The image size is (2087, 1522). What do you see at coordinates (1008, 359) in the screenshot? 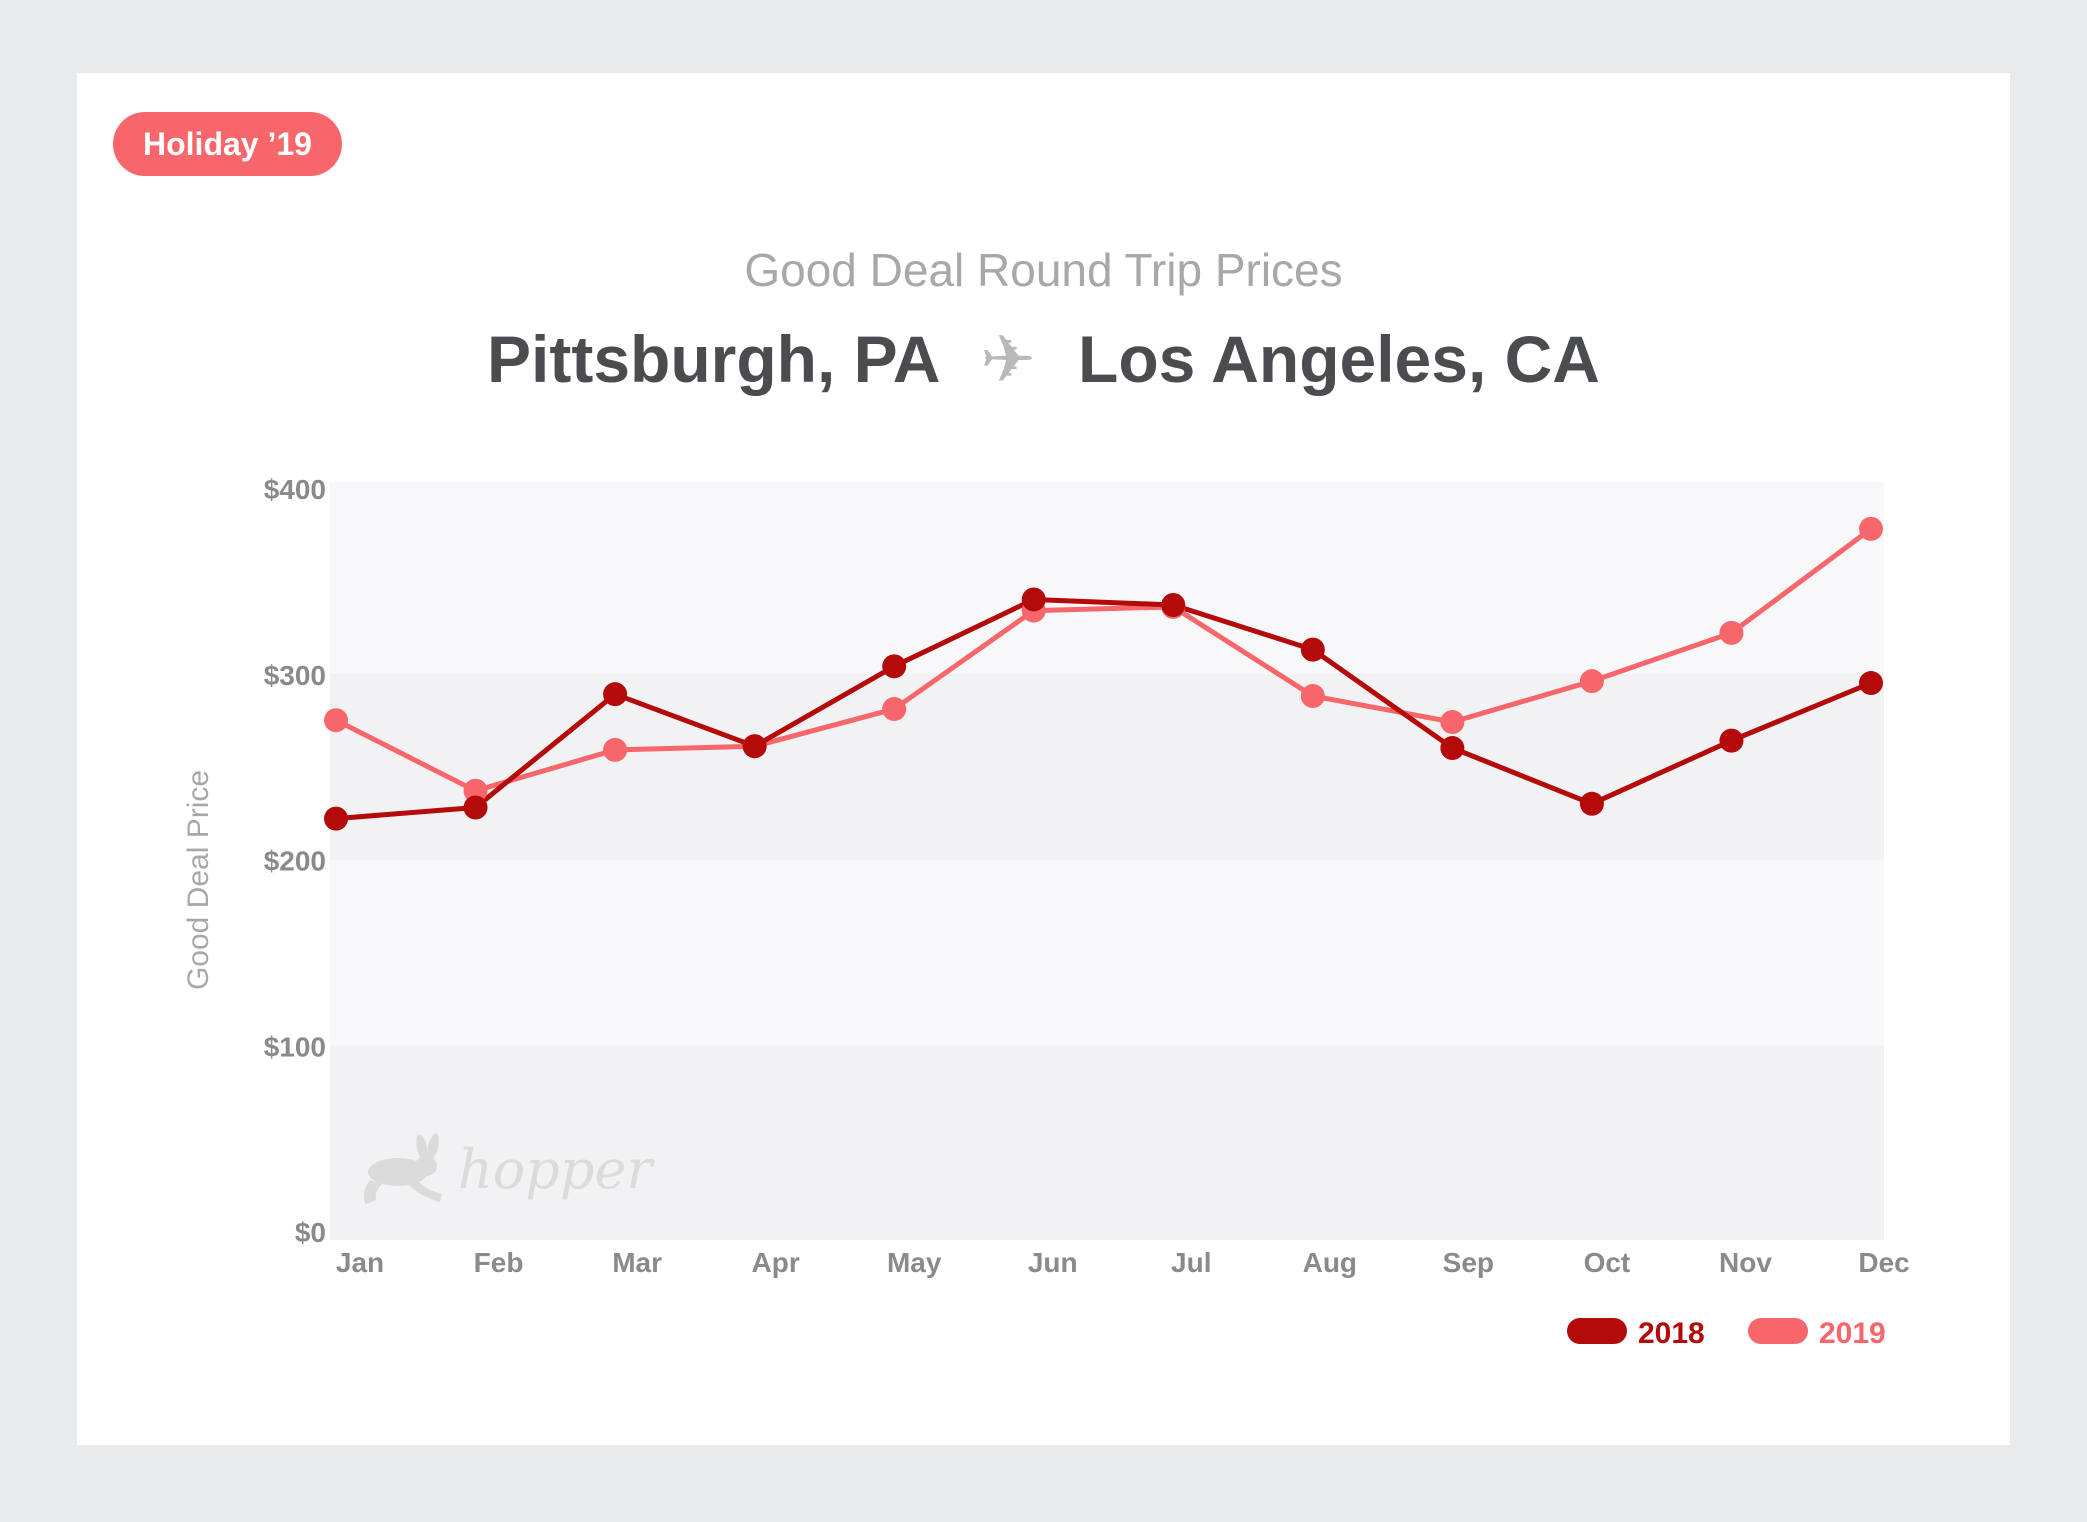
I see `airplane-icon: ✈` at bounding box center [1008, 359].